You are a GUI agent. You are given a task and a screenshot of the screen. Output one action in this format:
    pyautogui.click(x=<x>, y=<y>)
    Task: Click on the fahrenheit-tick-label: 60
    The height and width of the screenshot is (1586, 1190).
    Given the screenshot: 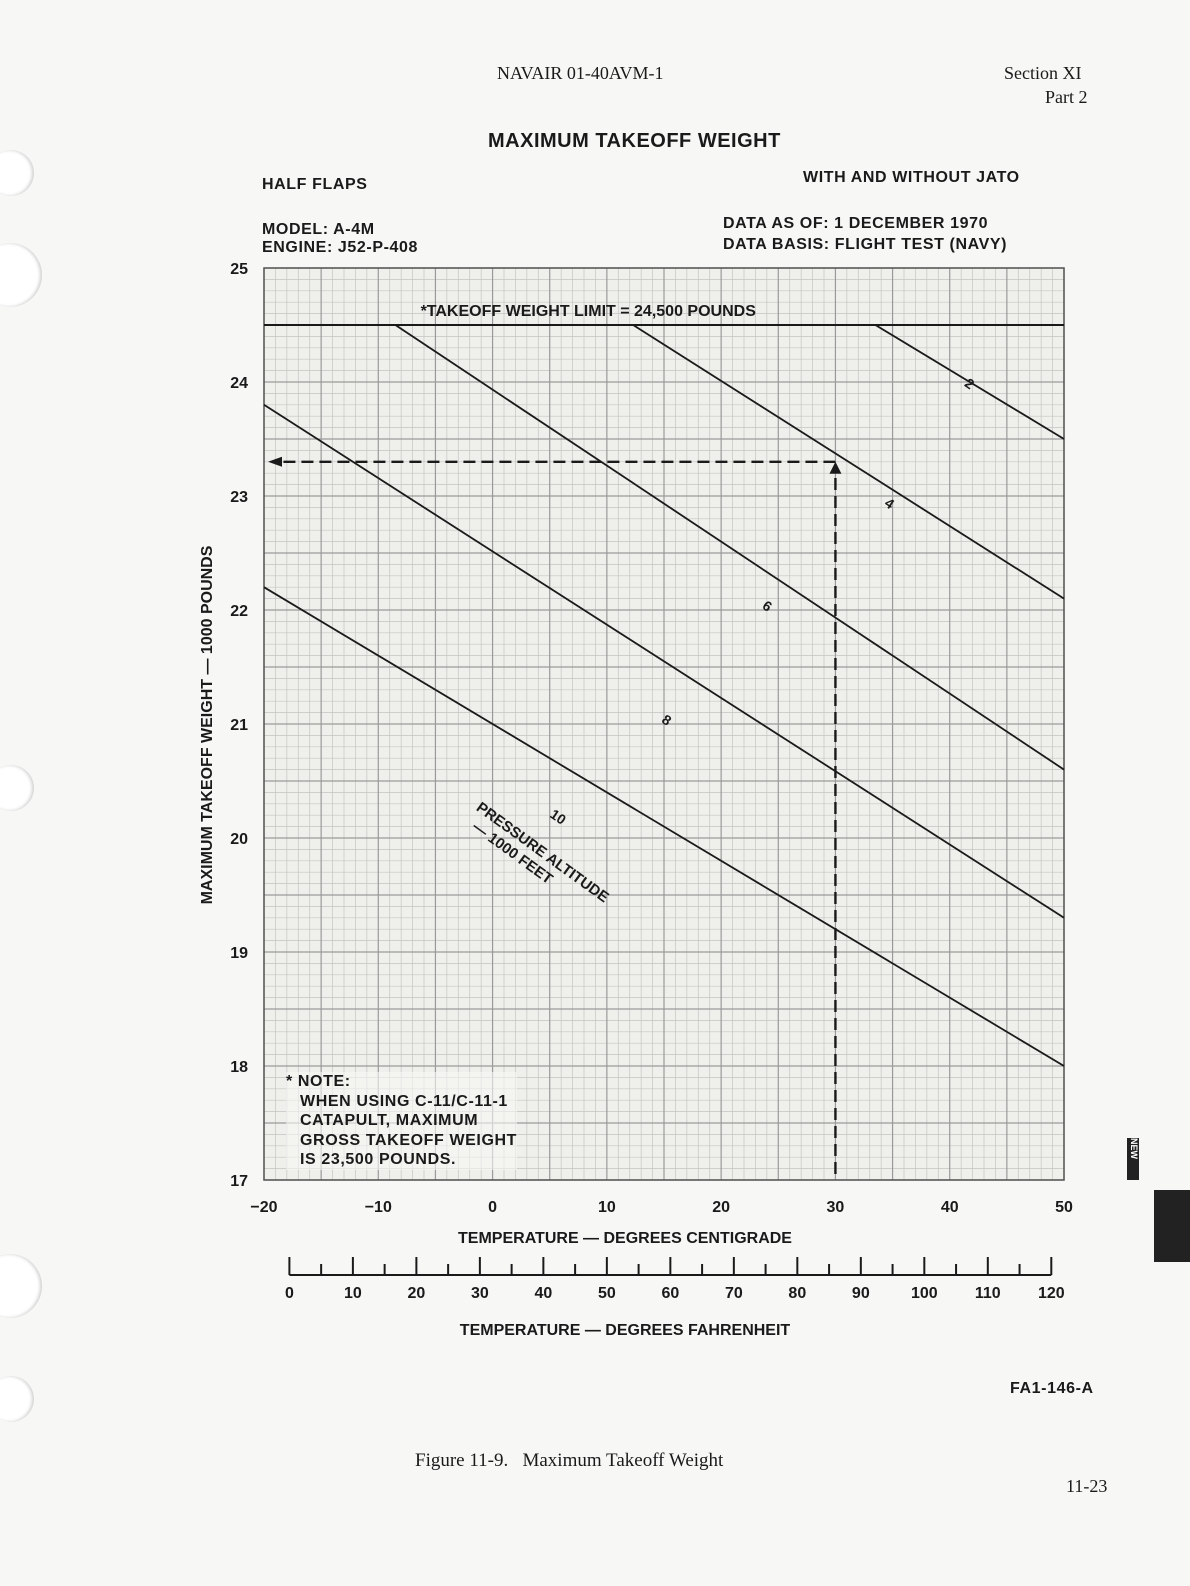 What is the action you would take?
    pyautogui.click(x=670, y=1293)
    